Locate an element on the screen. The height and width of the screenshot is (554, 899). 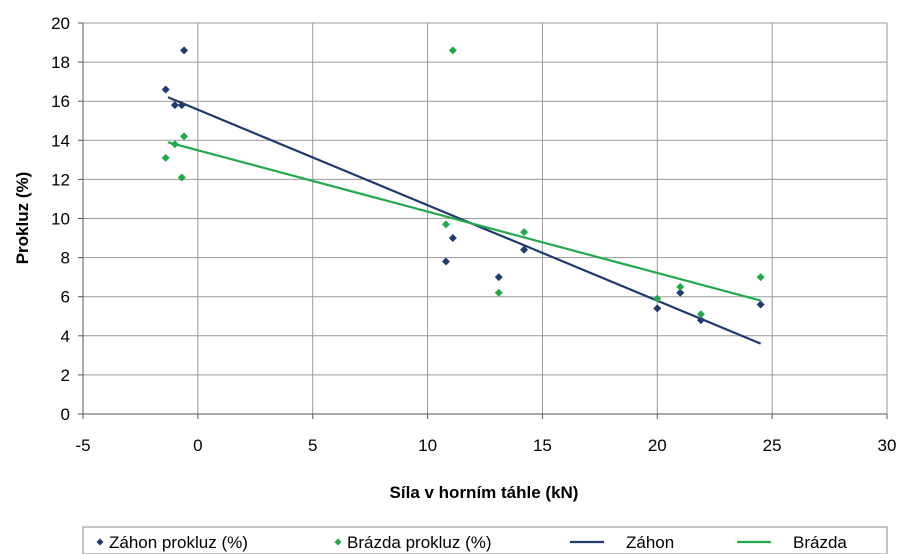
x-tick-label: -5 is located at coordinates (82, 445).